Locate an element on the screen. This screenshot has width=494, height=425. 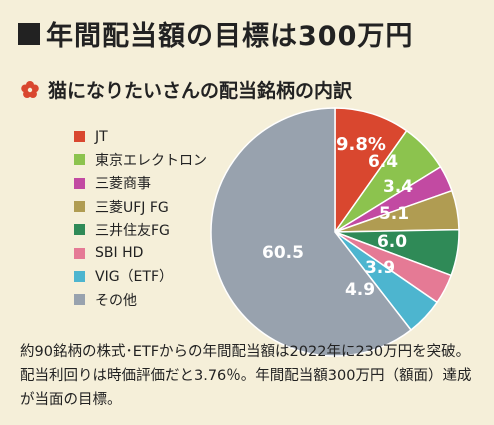
legend-label: 三菱商事 is located at coordinates (123, 184).